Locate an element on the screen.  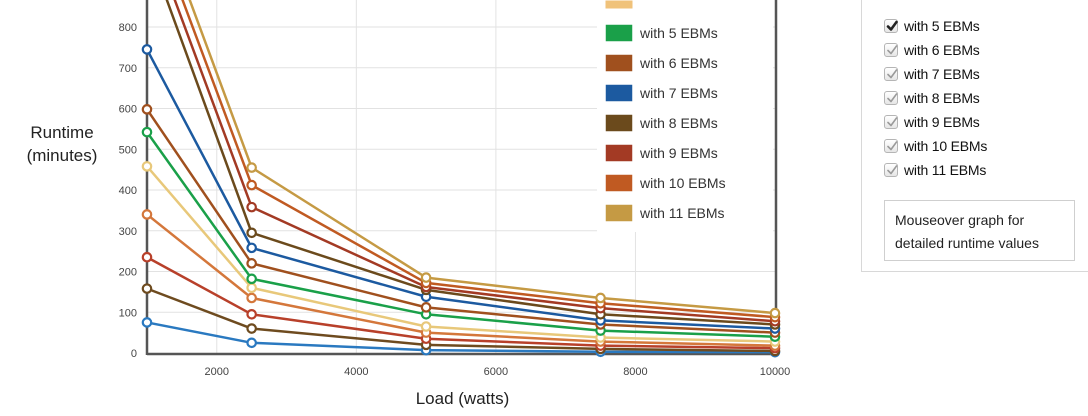
y-tick-labels: 0 100 200 300 400 500 600 700 800 is located at coordinates (128, 191).